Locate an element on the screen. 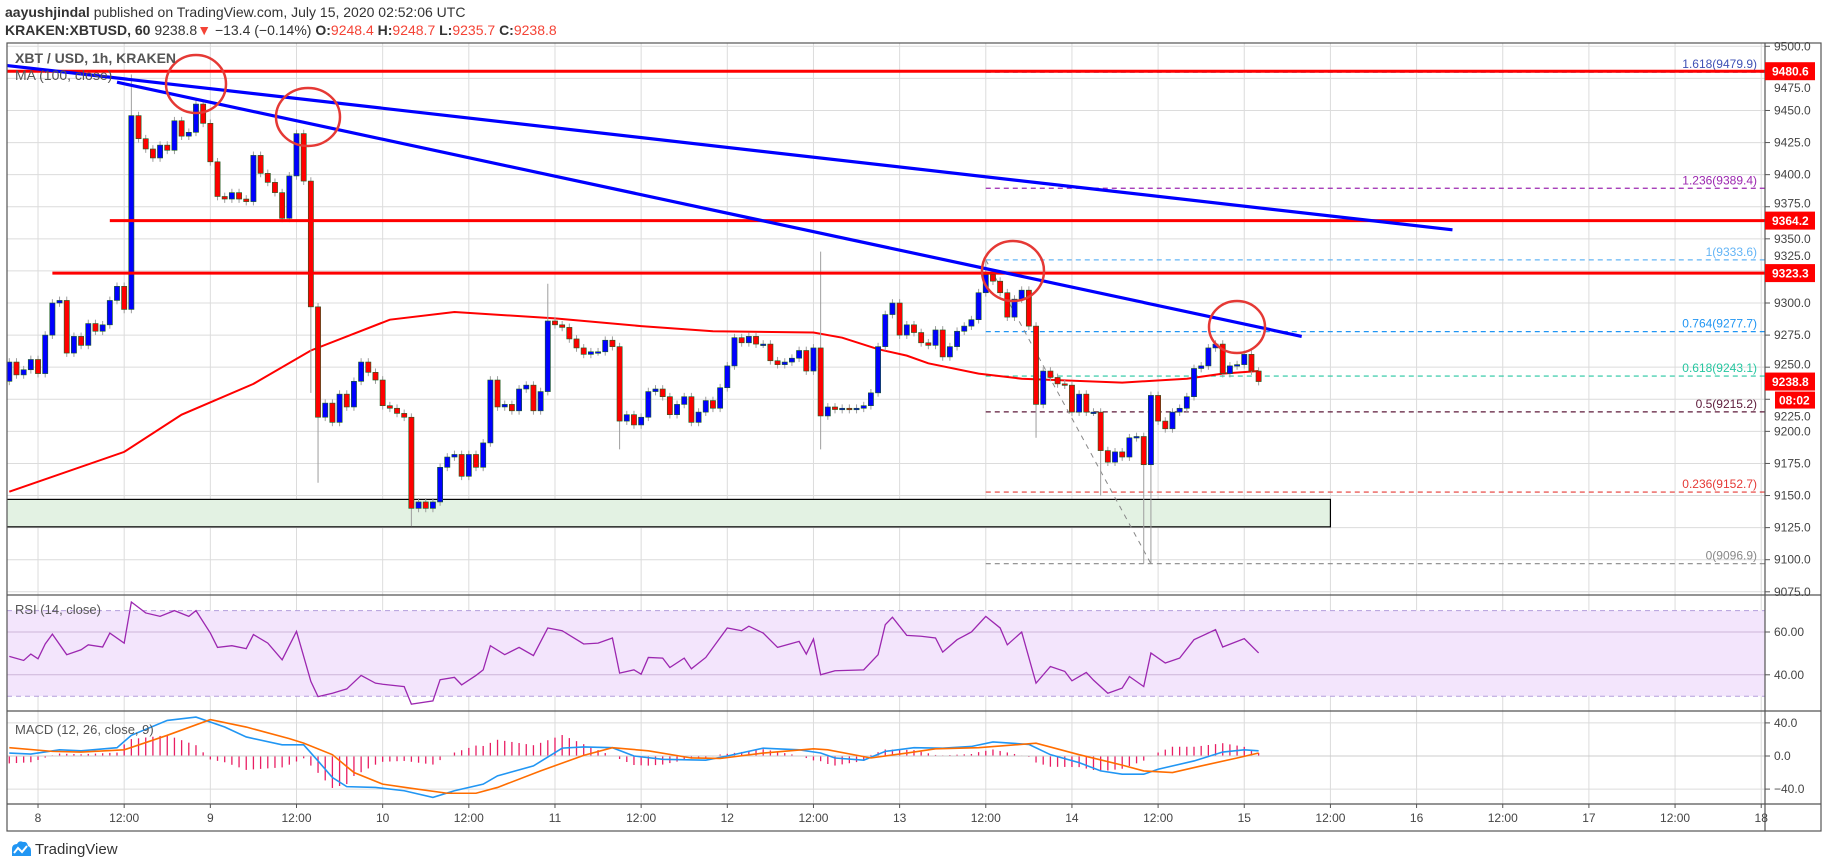 The width and height of the screenshot is (1828, 868). tradingview-brand: TradingView is located at coordinates (76, 849).